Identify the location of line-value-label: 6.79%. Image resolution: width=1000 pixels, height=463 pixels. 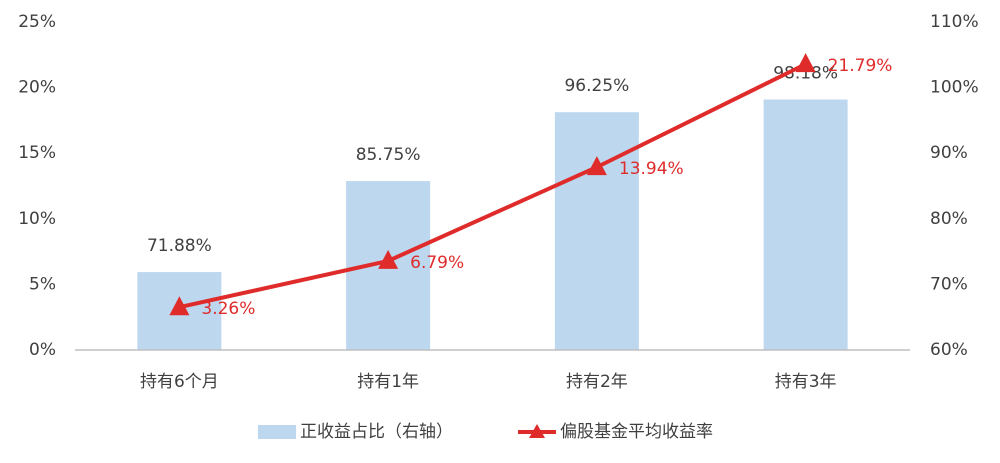
(437, 263).